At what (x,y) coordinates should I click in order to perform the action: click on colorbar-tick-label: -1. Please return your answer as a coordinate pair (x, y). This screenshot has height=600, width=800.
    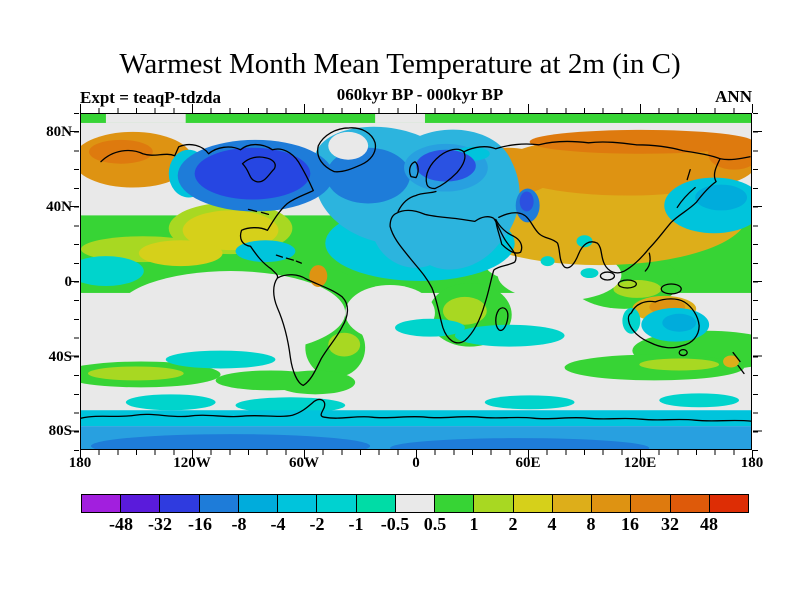
    Looking at the image, I should click on (356, 524).